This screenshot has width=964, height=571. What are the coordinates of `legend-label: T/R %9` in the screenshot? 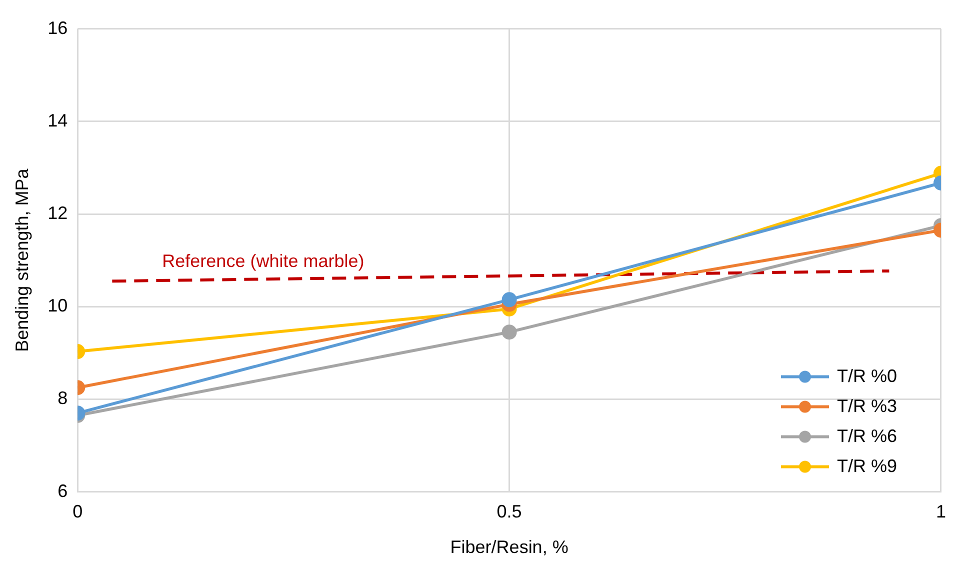 It's located at (867, 466).